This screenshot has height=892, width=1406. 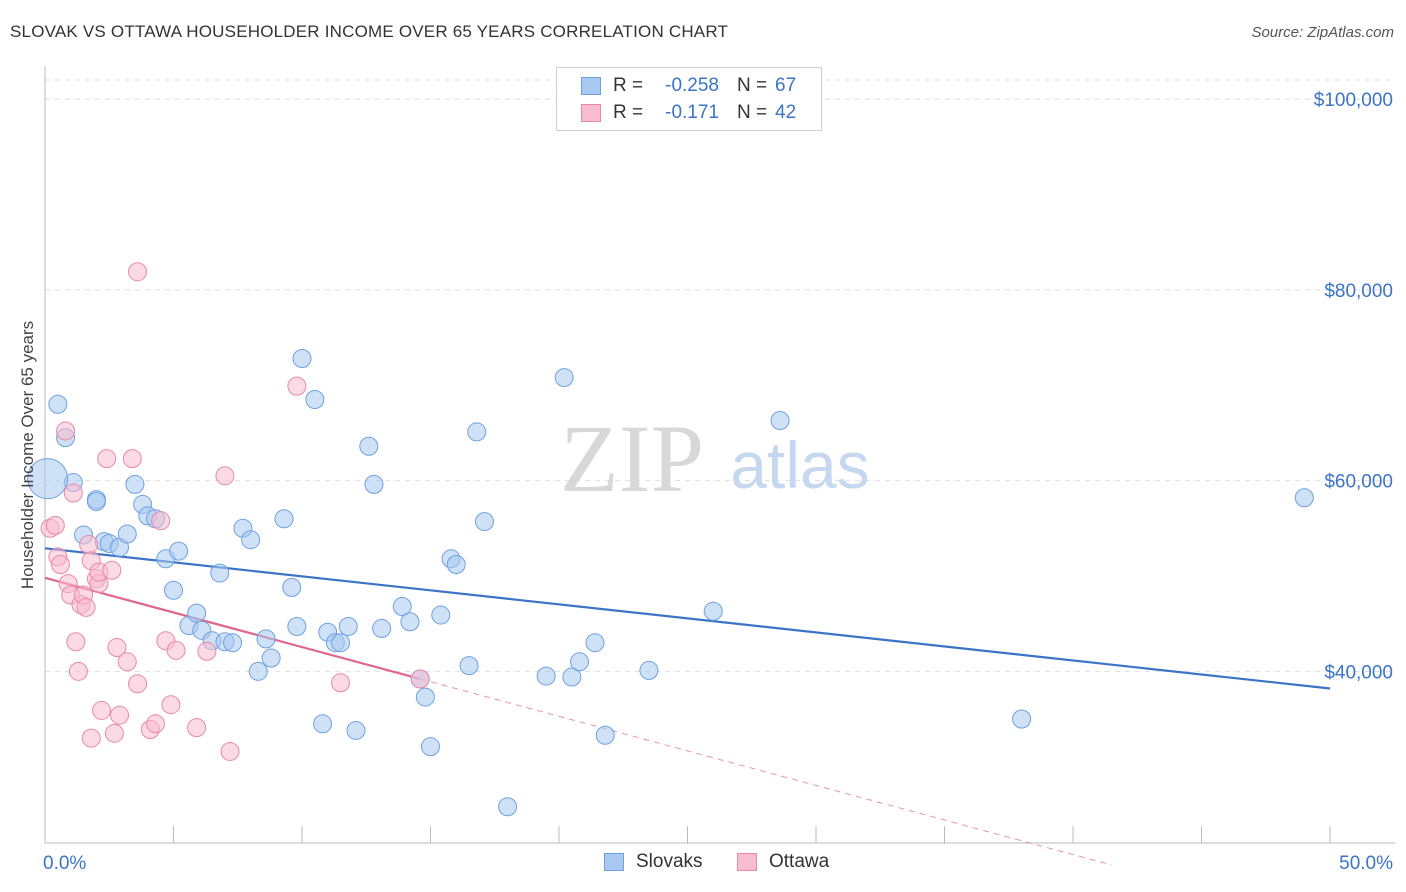 I want to click on r-value: -0.171, so click(x=692, y=112).